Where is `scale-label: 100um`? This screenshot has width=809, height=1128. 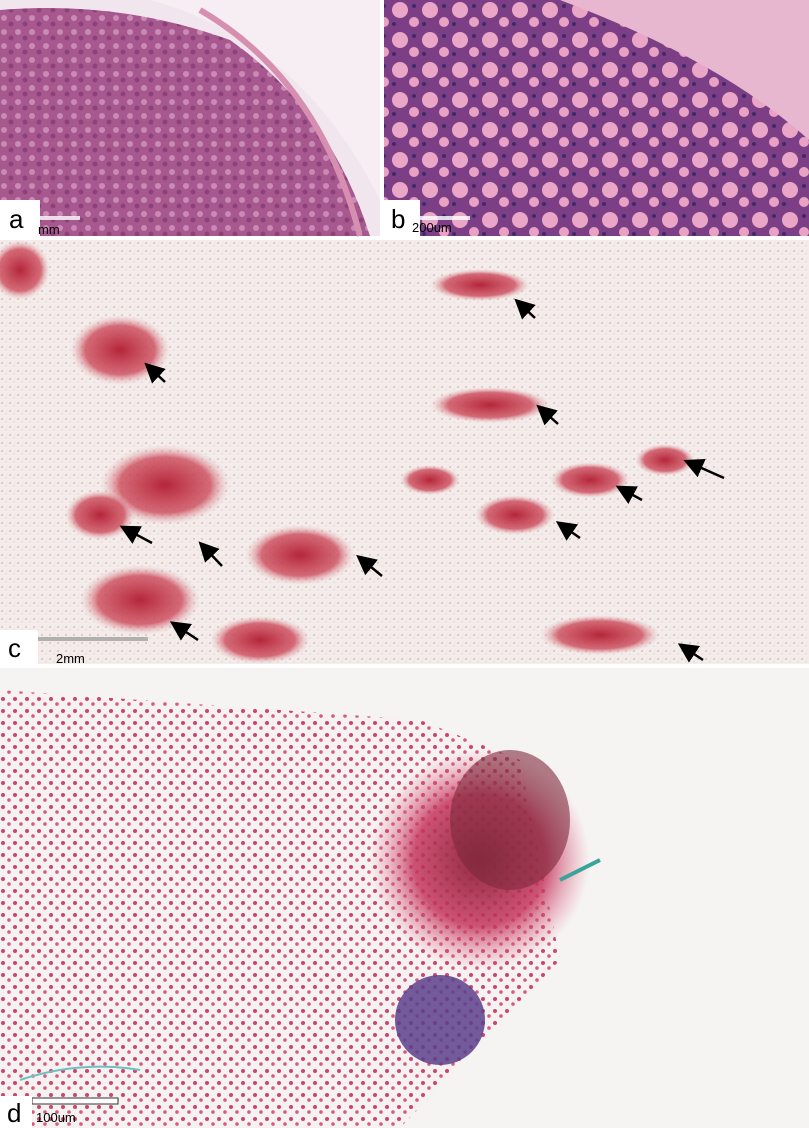 scale-label: 100um is located at coordinates (56, 1117).